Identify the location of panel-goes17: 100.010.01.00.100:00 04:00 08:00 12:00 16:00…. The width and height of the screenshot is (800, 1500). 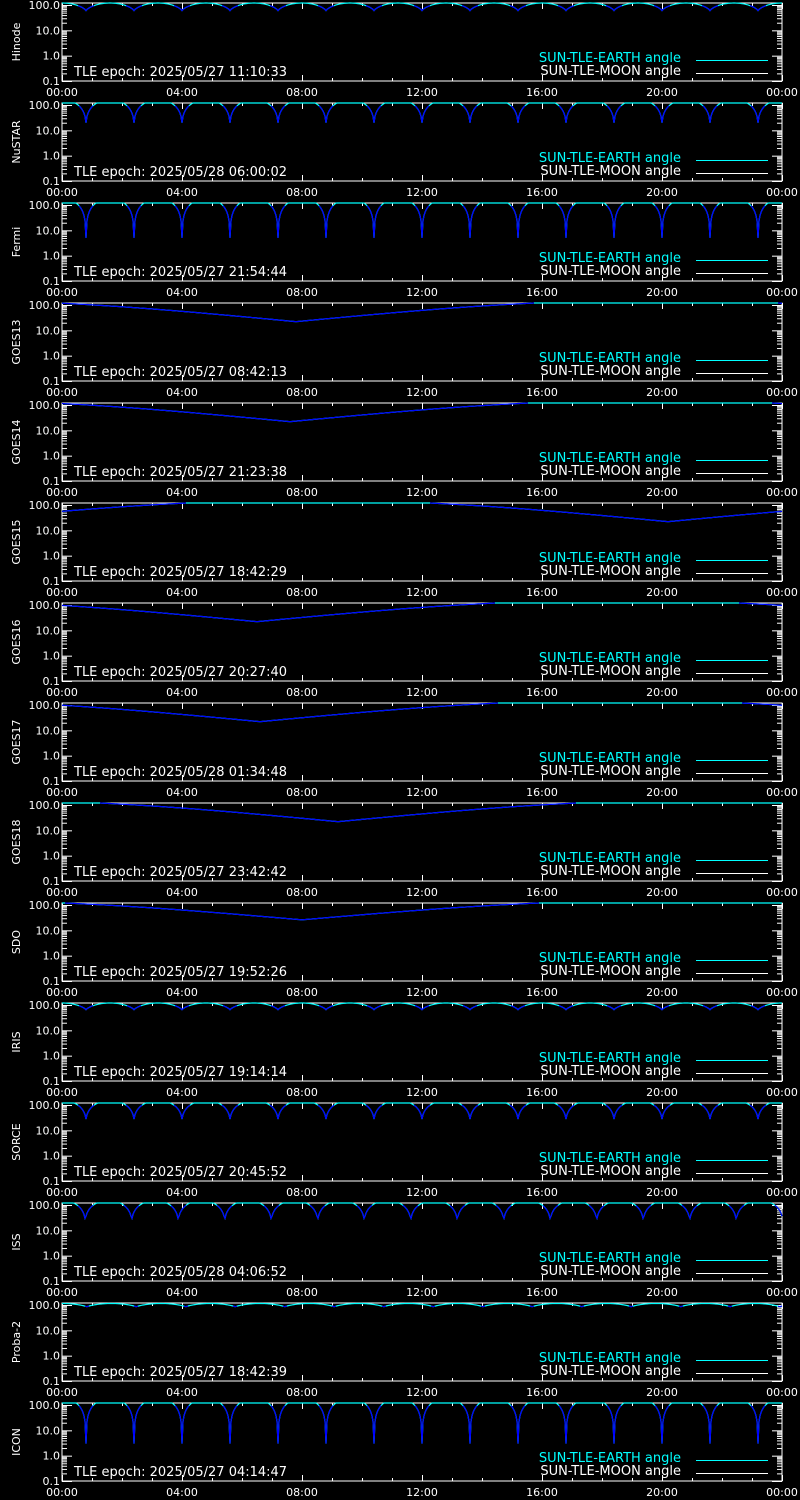
(404, 749).